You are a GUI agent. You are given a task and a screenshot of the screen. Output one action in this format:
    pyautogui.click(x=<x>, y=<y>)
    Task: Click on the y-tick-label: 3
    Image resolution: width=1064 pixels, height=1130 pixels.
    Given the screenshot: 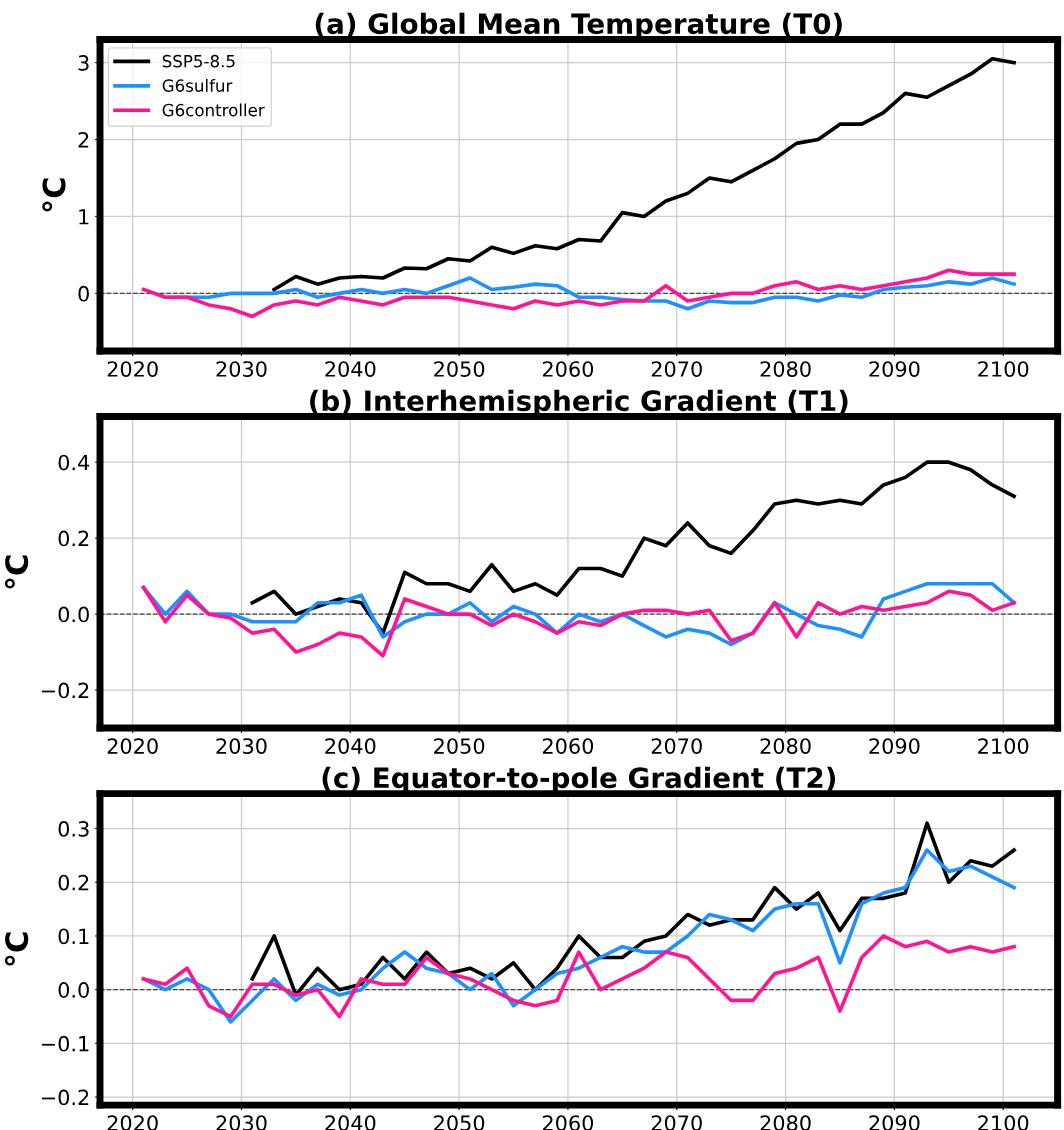 What is the action you would take?
    pyautogui.click(x=83, y=63)
    